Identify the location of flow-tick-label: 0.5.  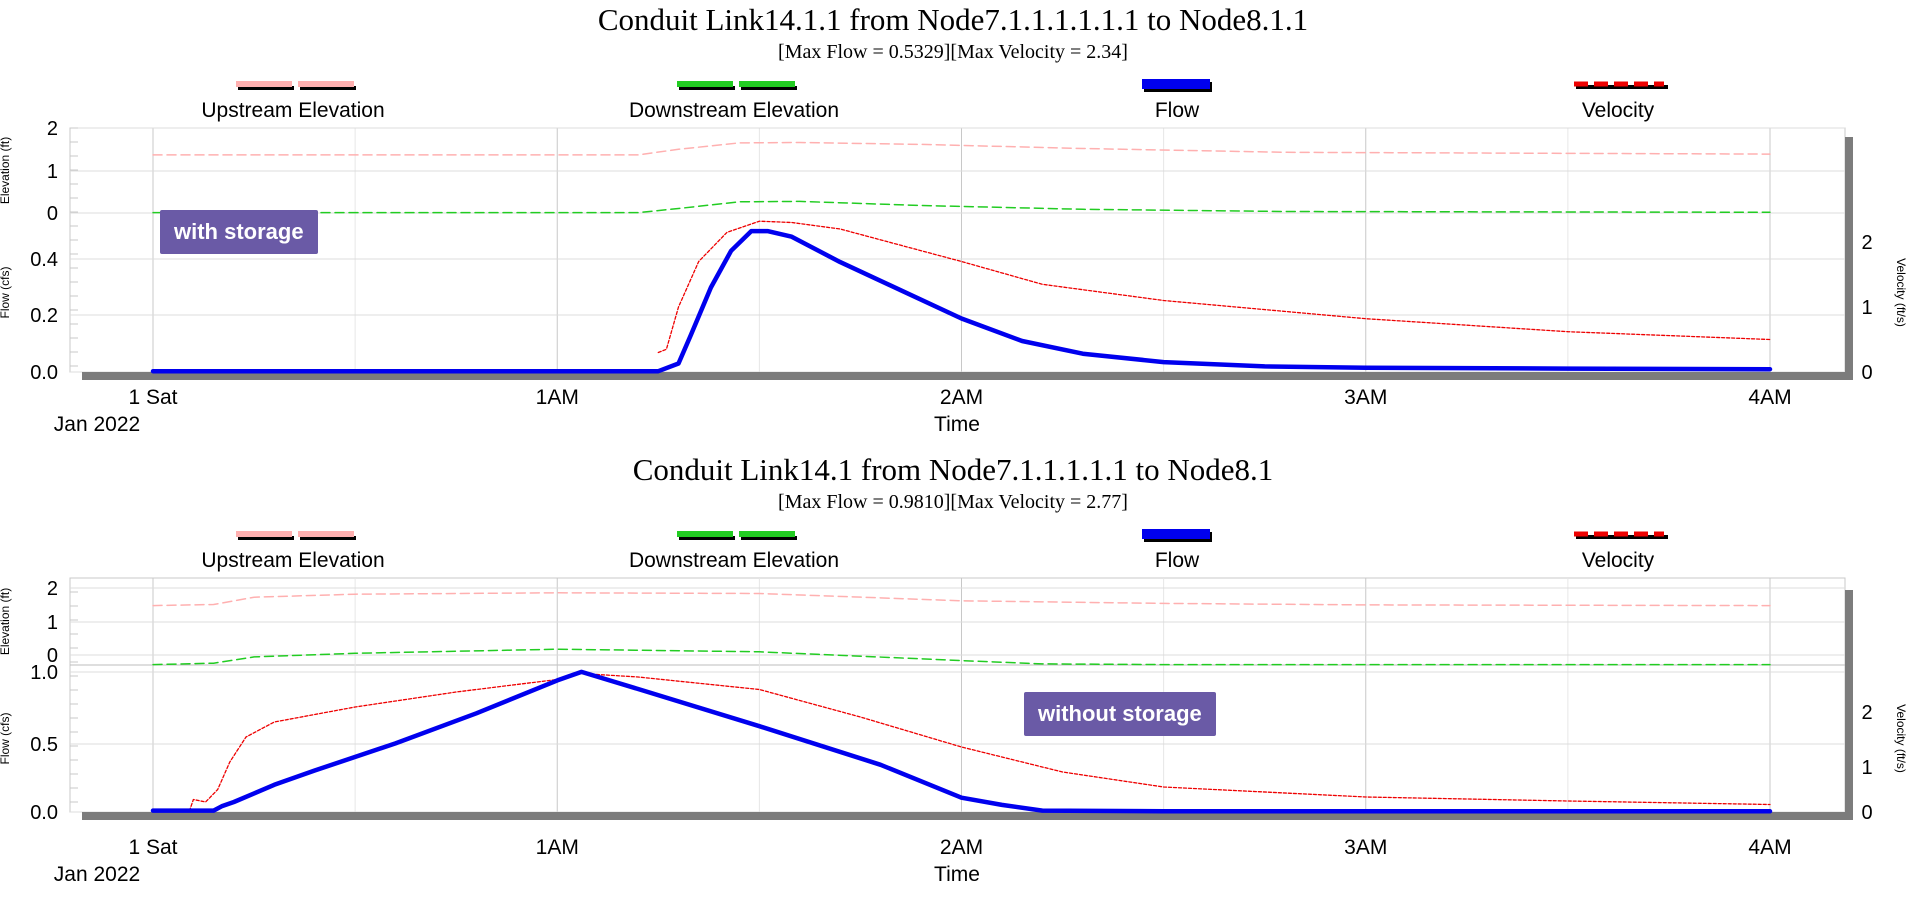
(44, 745).